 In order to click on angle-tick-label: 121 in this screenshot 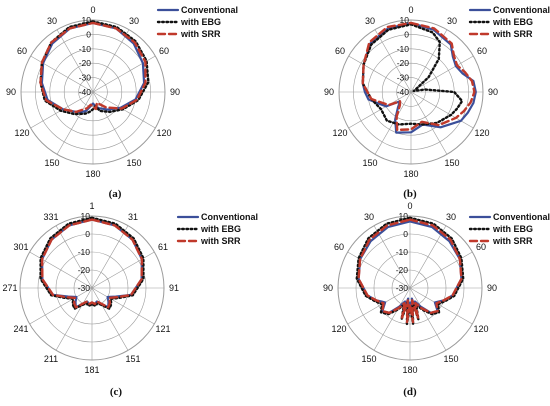, I will do `click(162, 329)`.